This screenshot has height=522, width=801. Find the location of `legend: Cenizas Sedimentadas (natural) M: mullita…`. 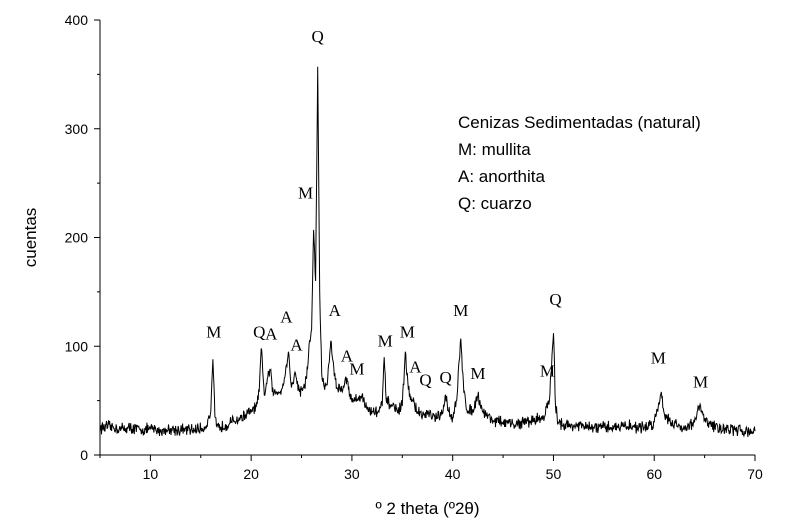

legend: Cenizas Sedimentadas (natural) M: mullita… is located at coordinates (579, 163).